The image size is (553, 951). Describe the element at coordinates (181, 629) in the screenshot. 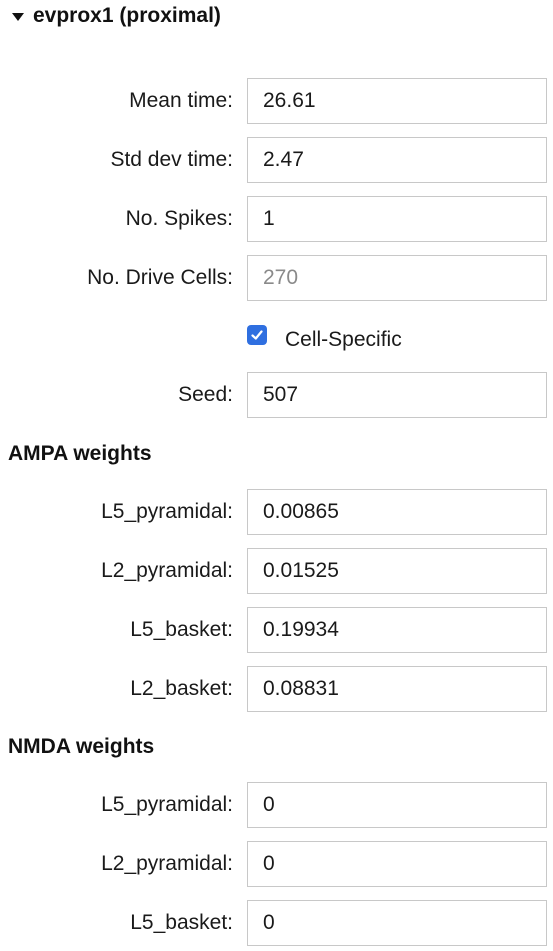

I see `ampa-l5-basket-label: L5_basket:` at that location.